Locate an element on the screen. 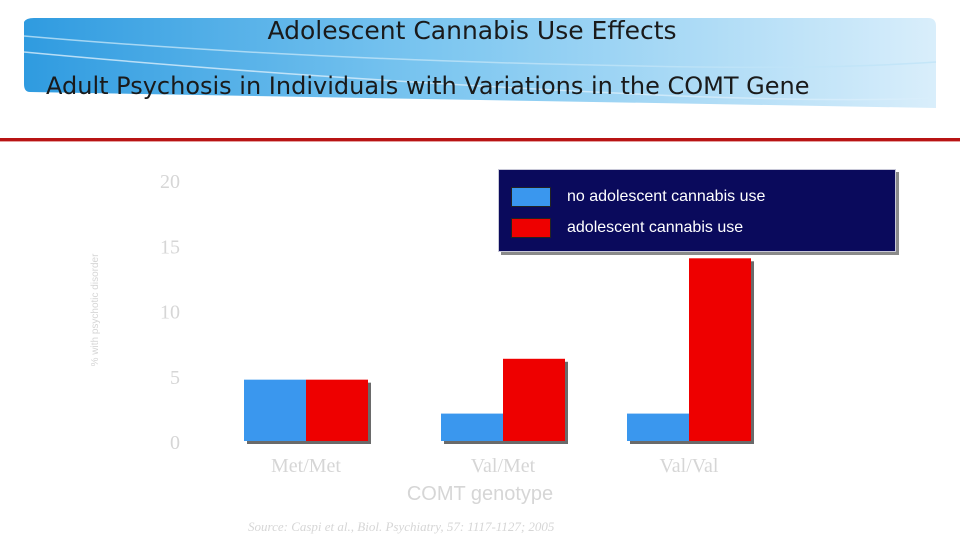 Image resolution: width=960 pixels, height=540 pixels. x-axis-categories: Met/Met Val/Met Val/Val is located at coordinates (495, 466).